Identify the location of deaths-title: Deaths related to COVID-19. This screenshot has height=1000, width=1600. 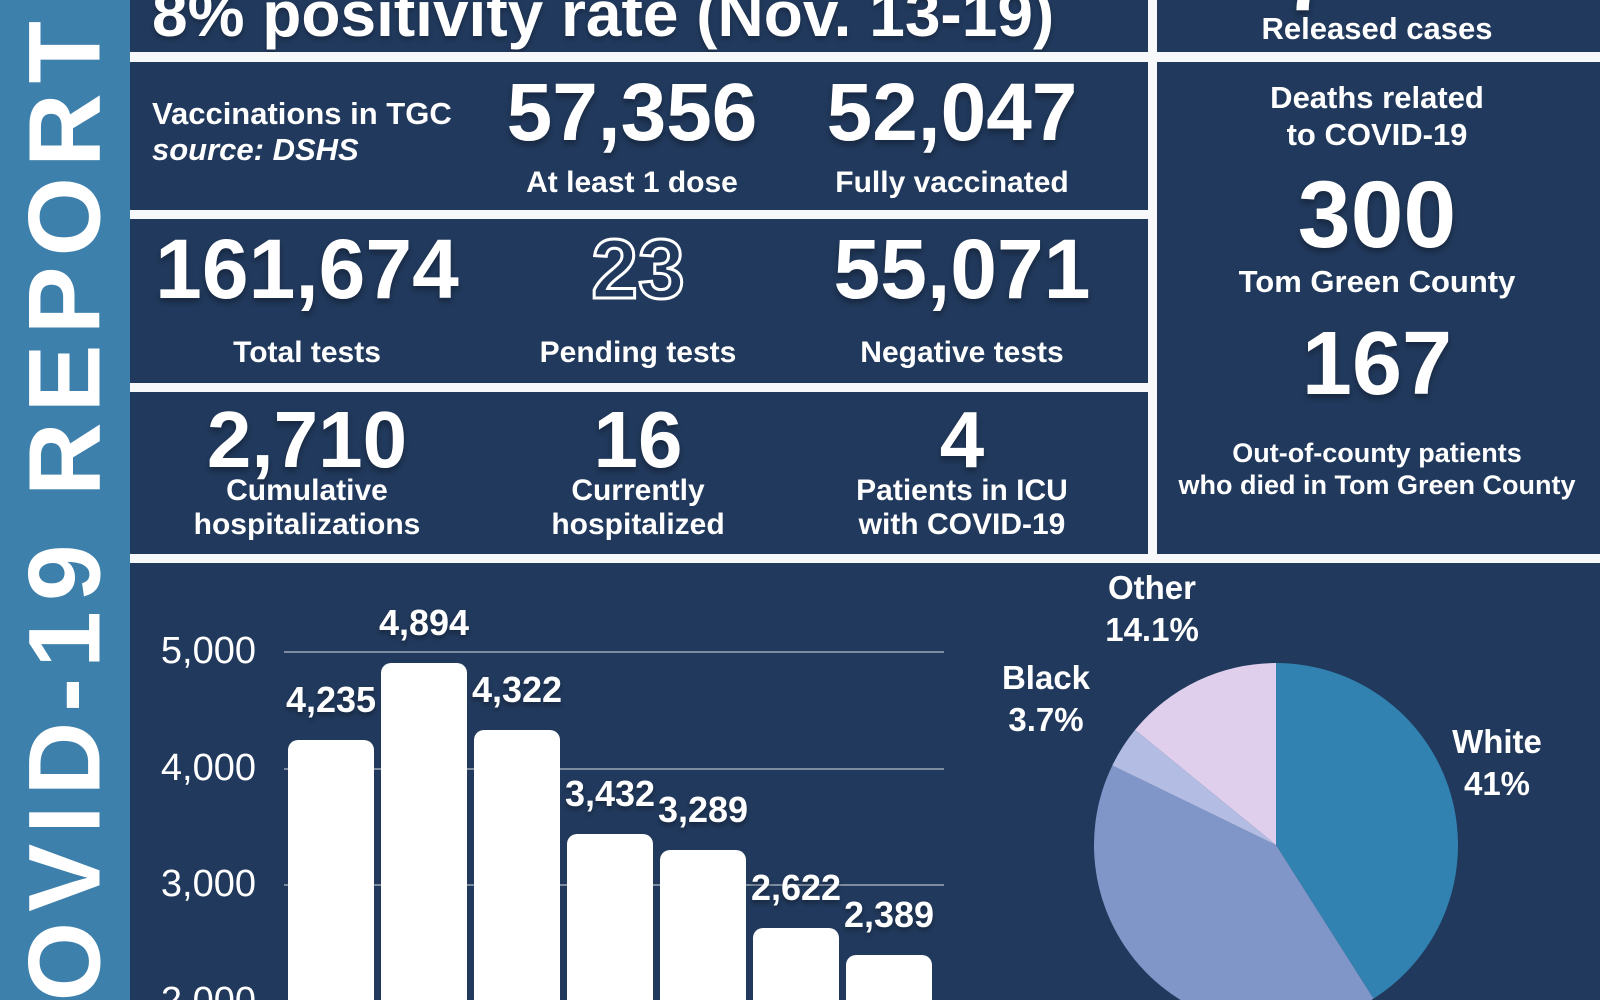
(1377, 116).